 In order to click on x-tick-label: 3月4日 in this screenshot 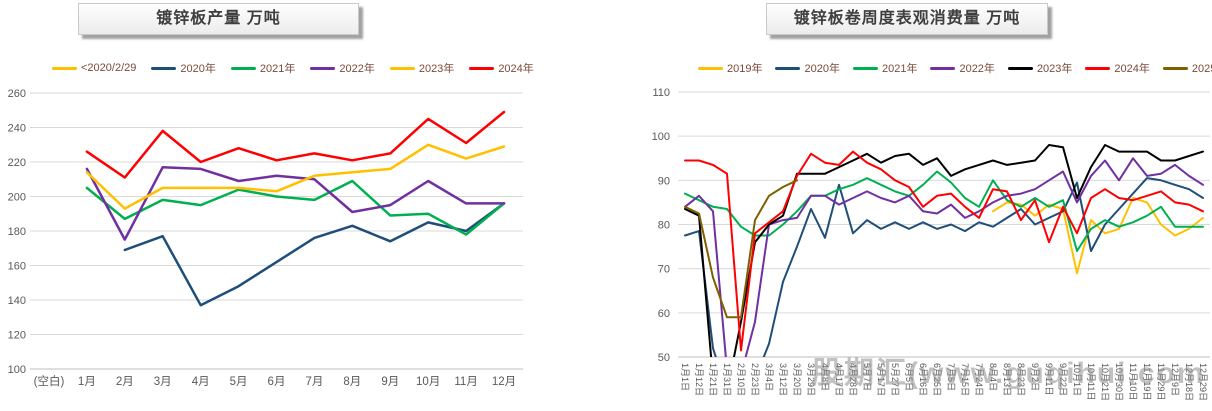, I will do `click(769, 377)`.